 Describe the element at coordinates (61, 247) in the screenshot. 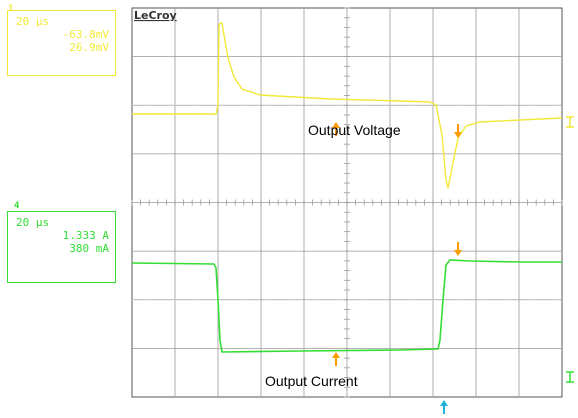

I see `ch4-readout: 20 μs 1.333 A 380 mA` at that location.